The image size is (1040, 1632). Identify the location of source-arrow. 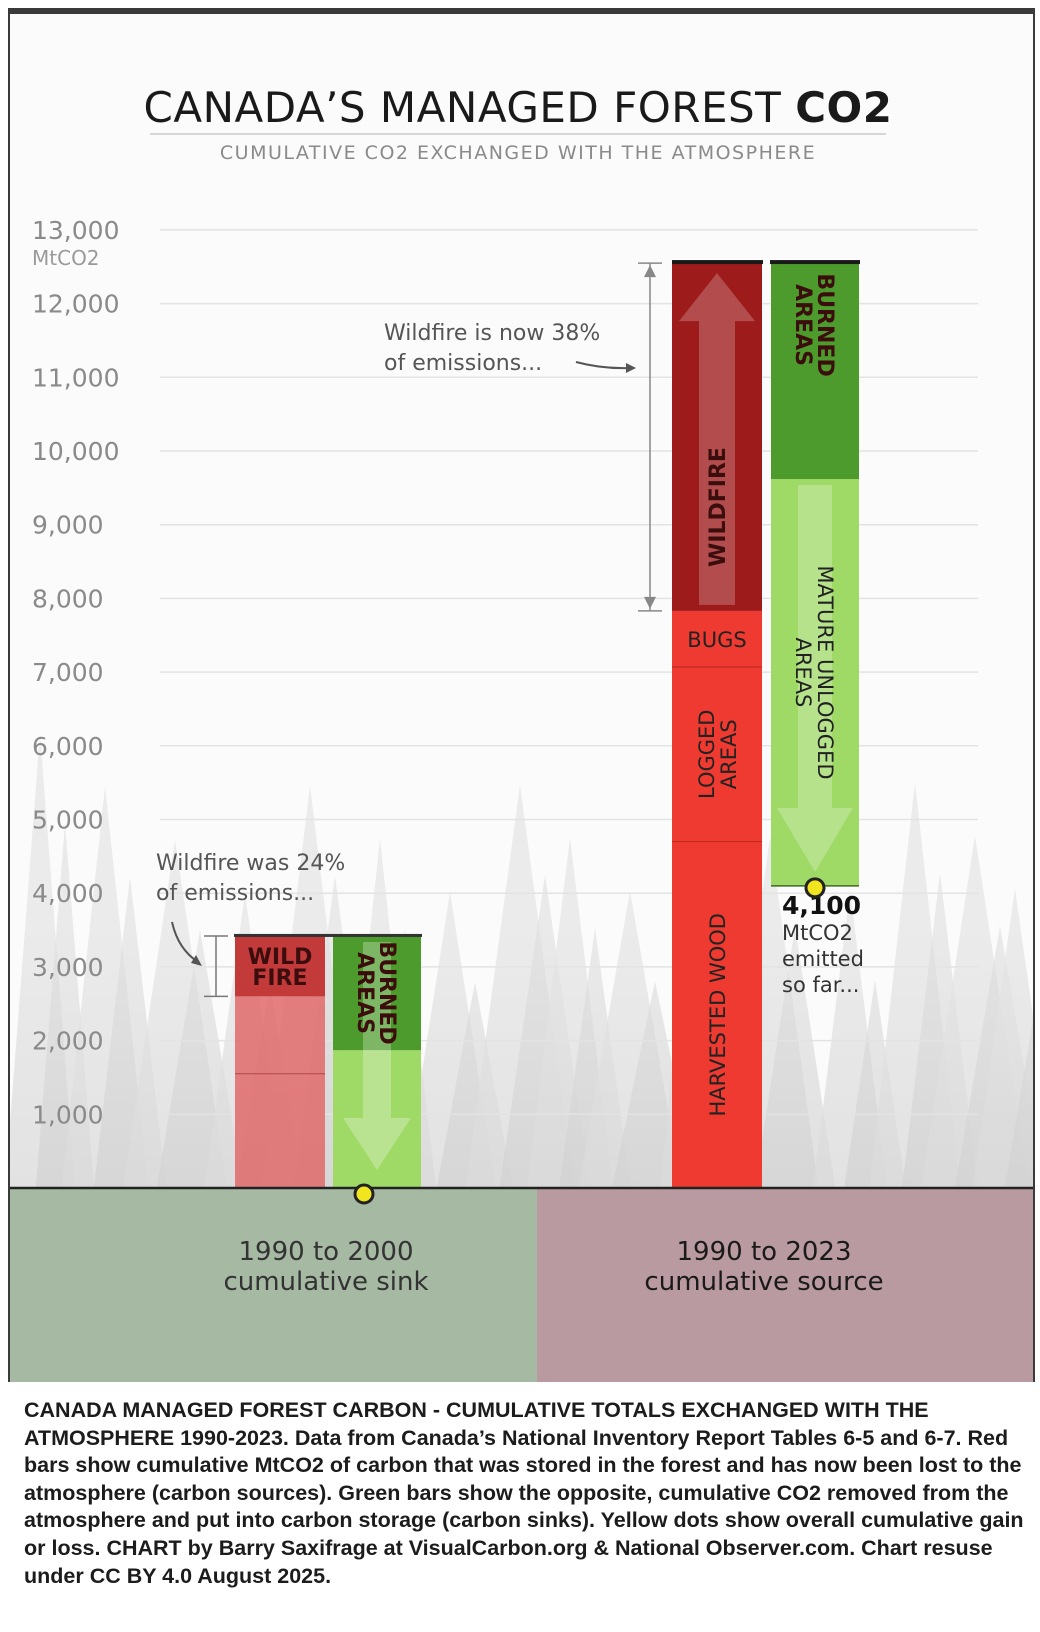
(717, 439).